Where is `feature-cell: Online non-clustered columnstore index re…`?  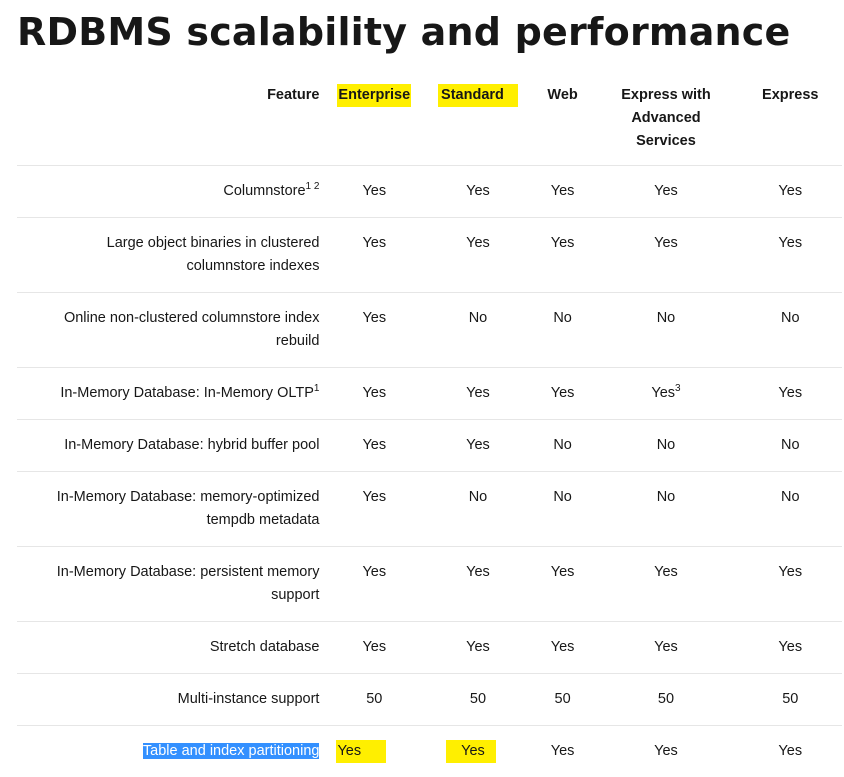 feature-cell: Online non-clustered columnstore index re… is located at coordinates (170, 330).